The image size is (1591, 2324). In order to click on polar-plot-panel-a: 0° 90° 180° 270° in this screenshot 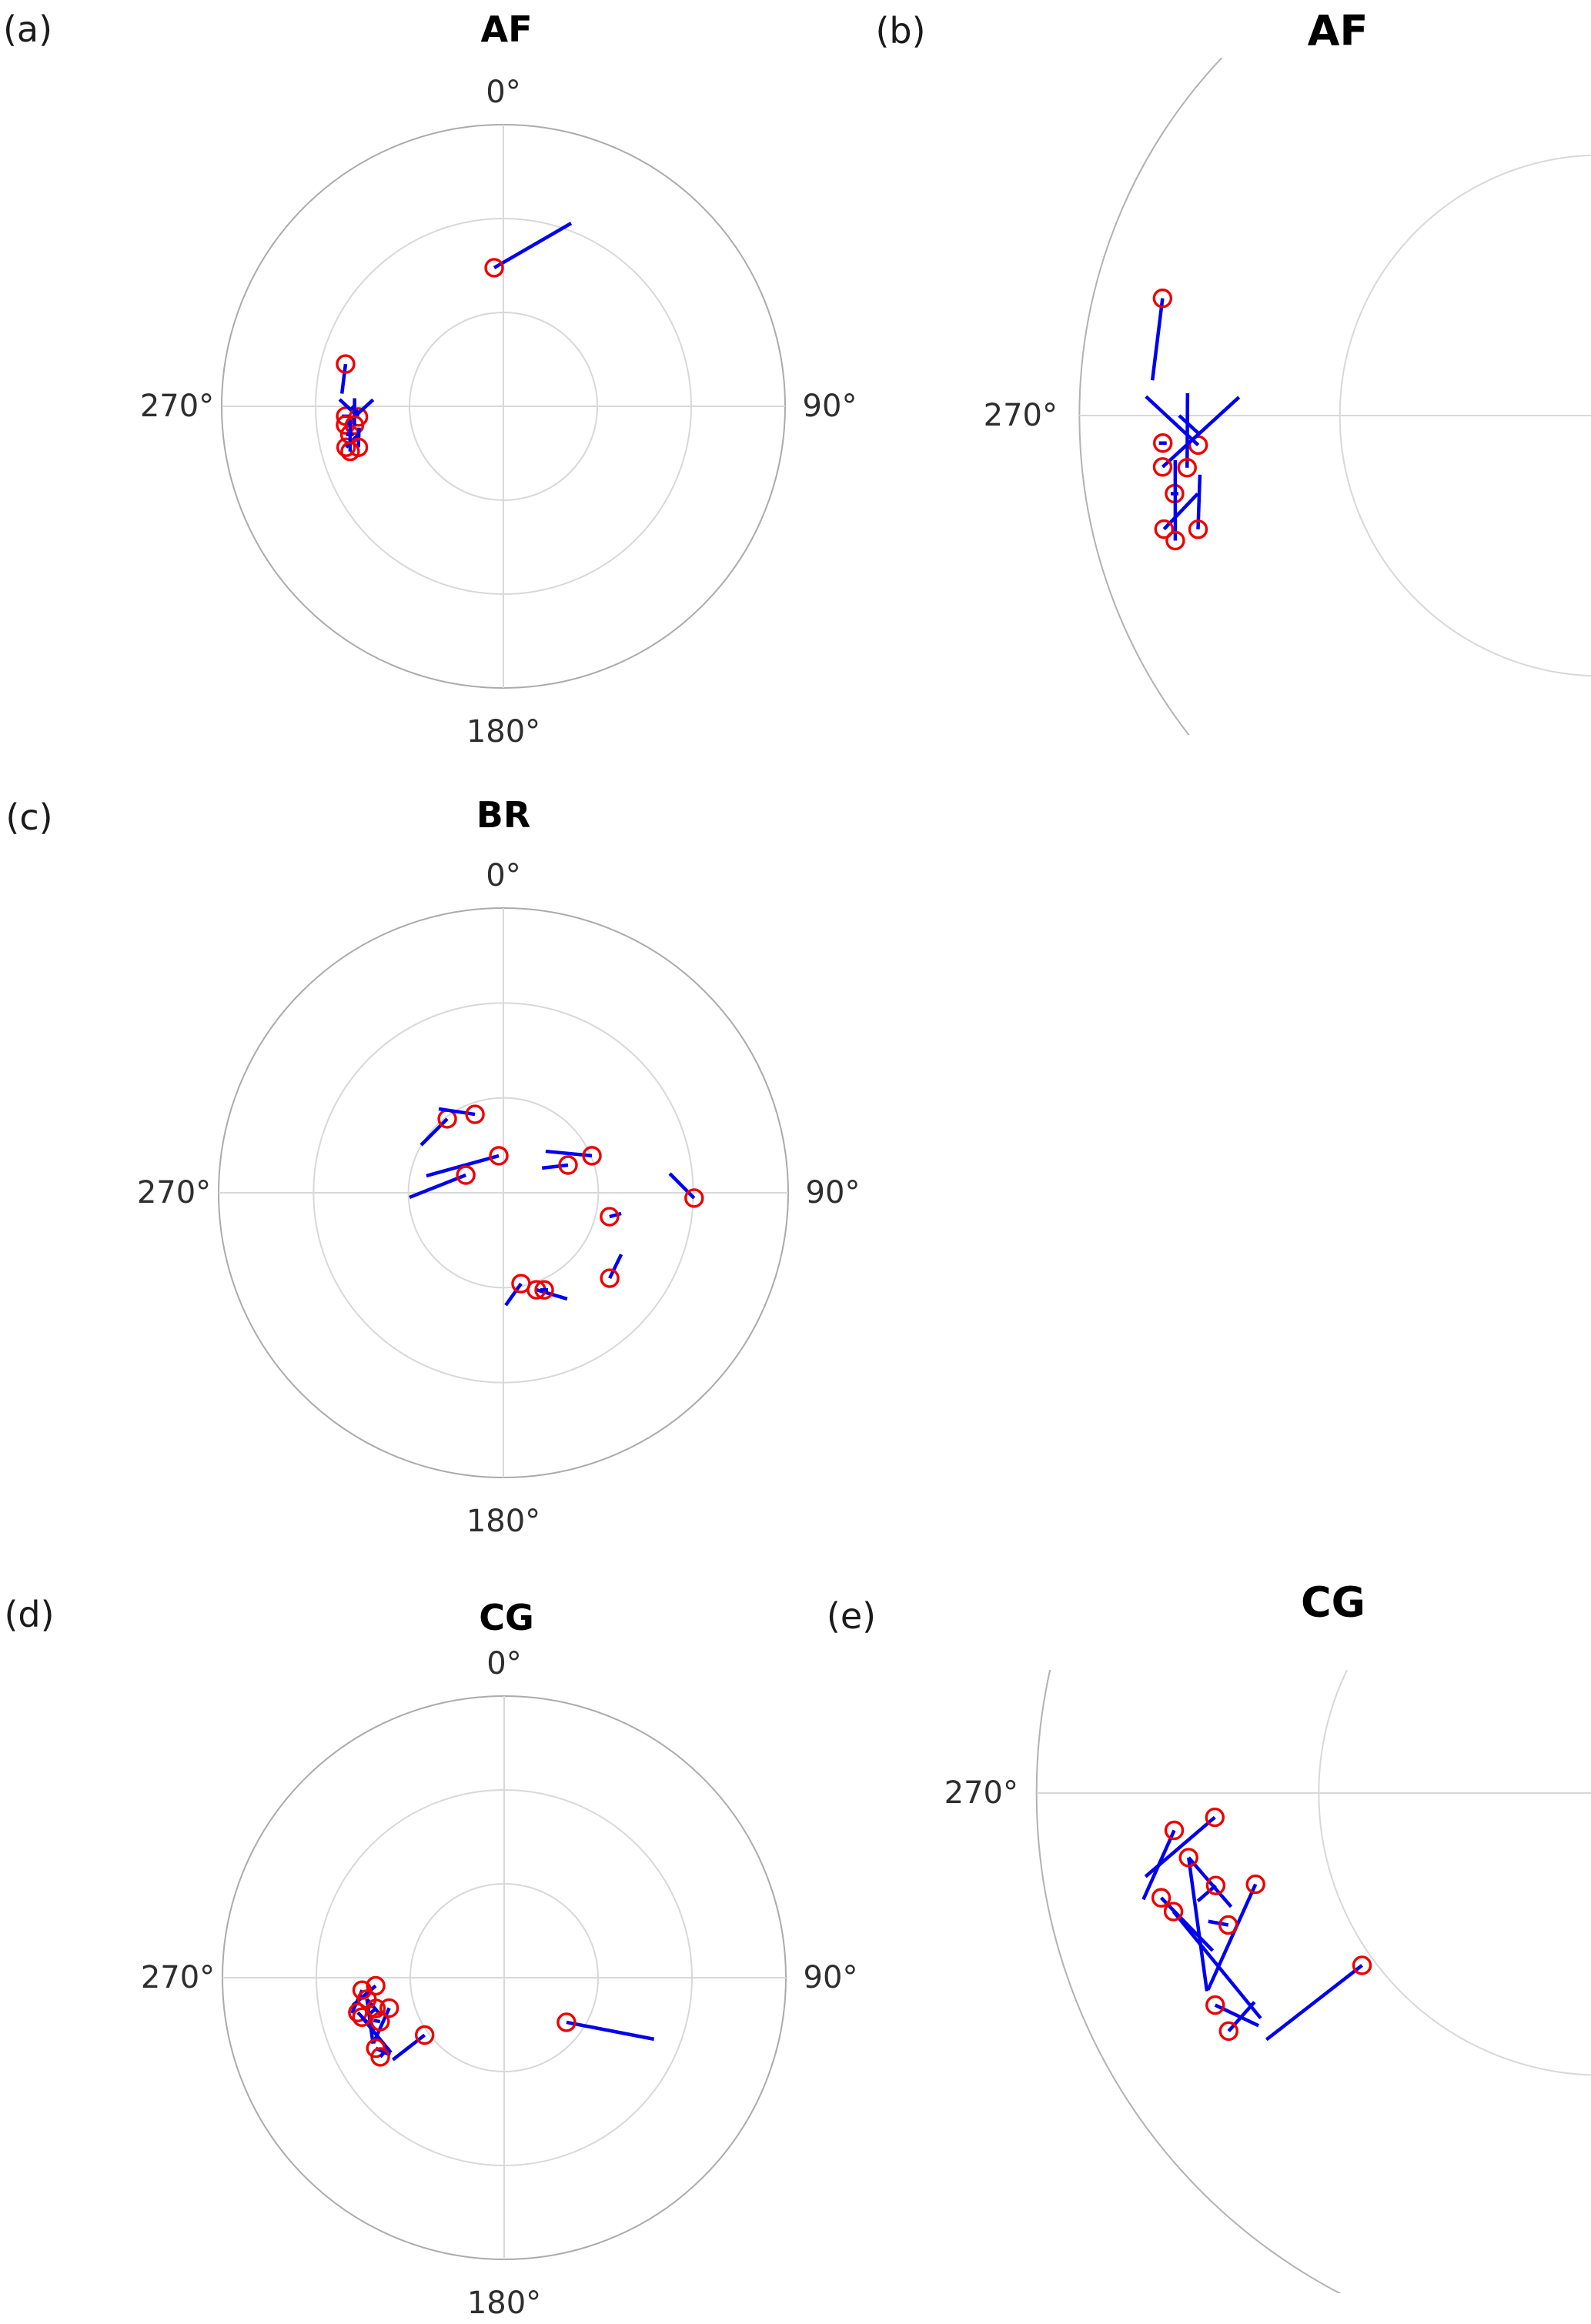, I will do `click(498, 413)`.